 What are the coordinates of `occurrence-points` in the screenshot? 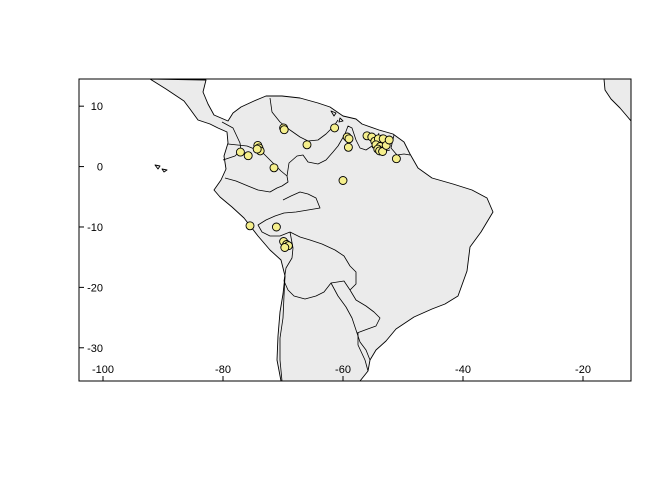 It's located at (318, 187).